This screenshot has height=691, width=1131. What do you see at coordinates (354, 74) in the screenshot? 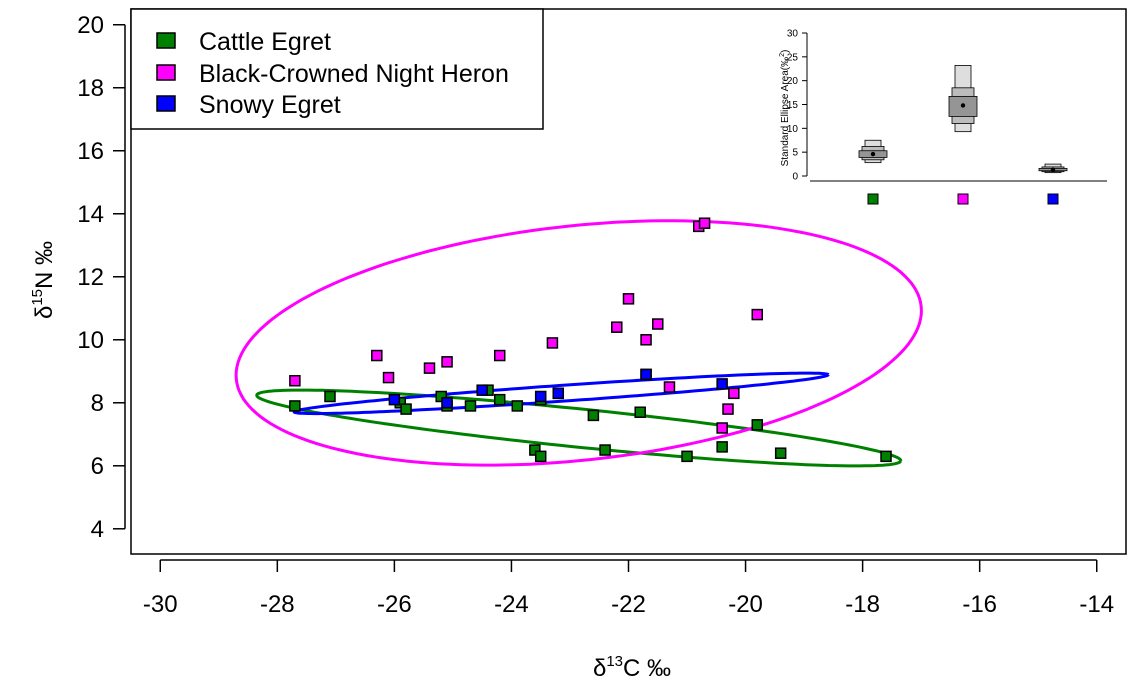
I see `legend-label-night-heron: Black-Crowned Night Heron` at bounding box center [354, 74].